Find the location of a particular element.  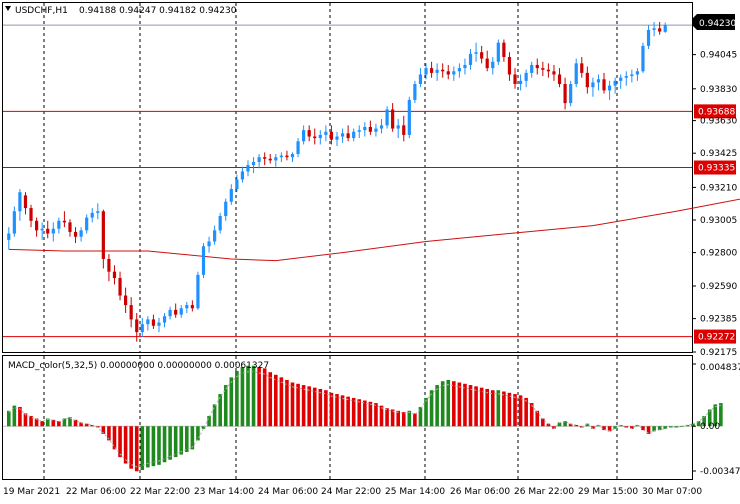

price-axis-label: 0.92385 is located at coordinates (718, 320).